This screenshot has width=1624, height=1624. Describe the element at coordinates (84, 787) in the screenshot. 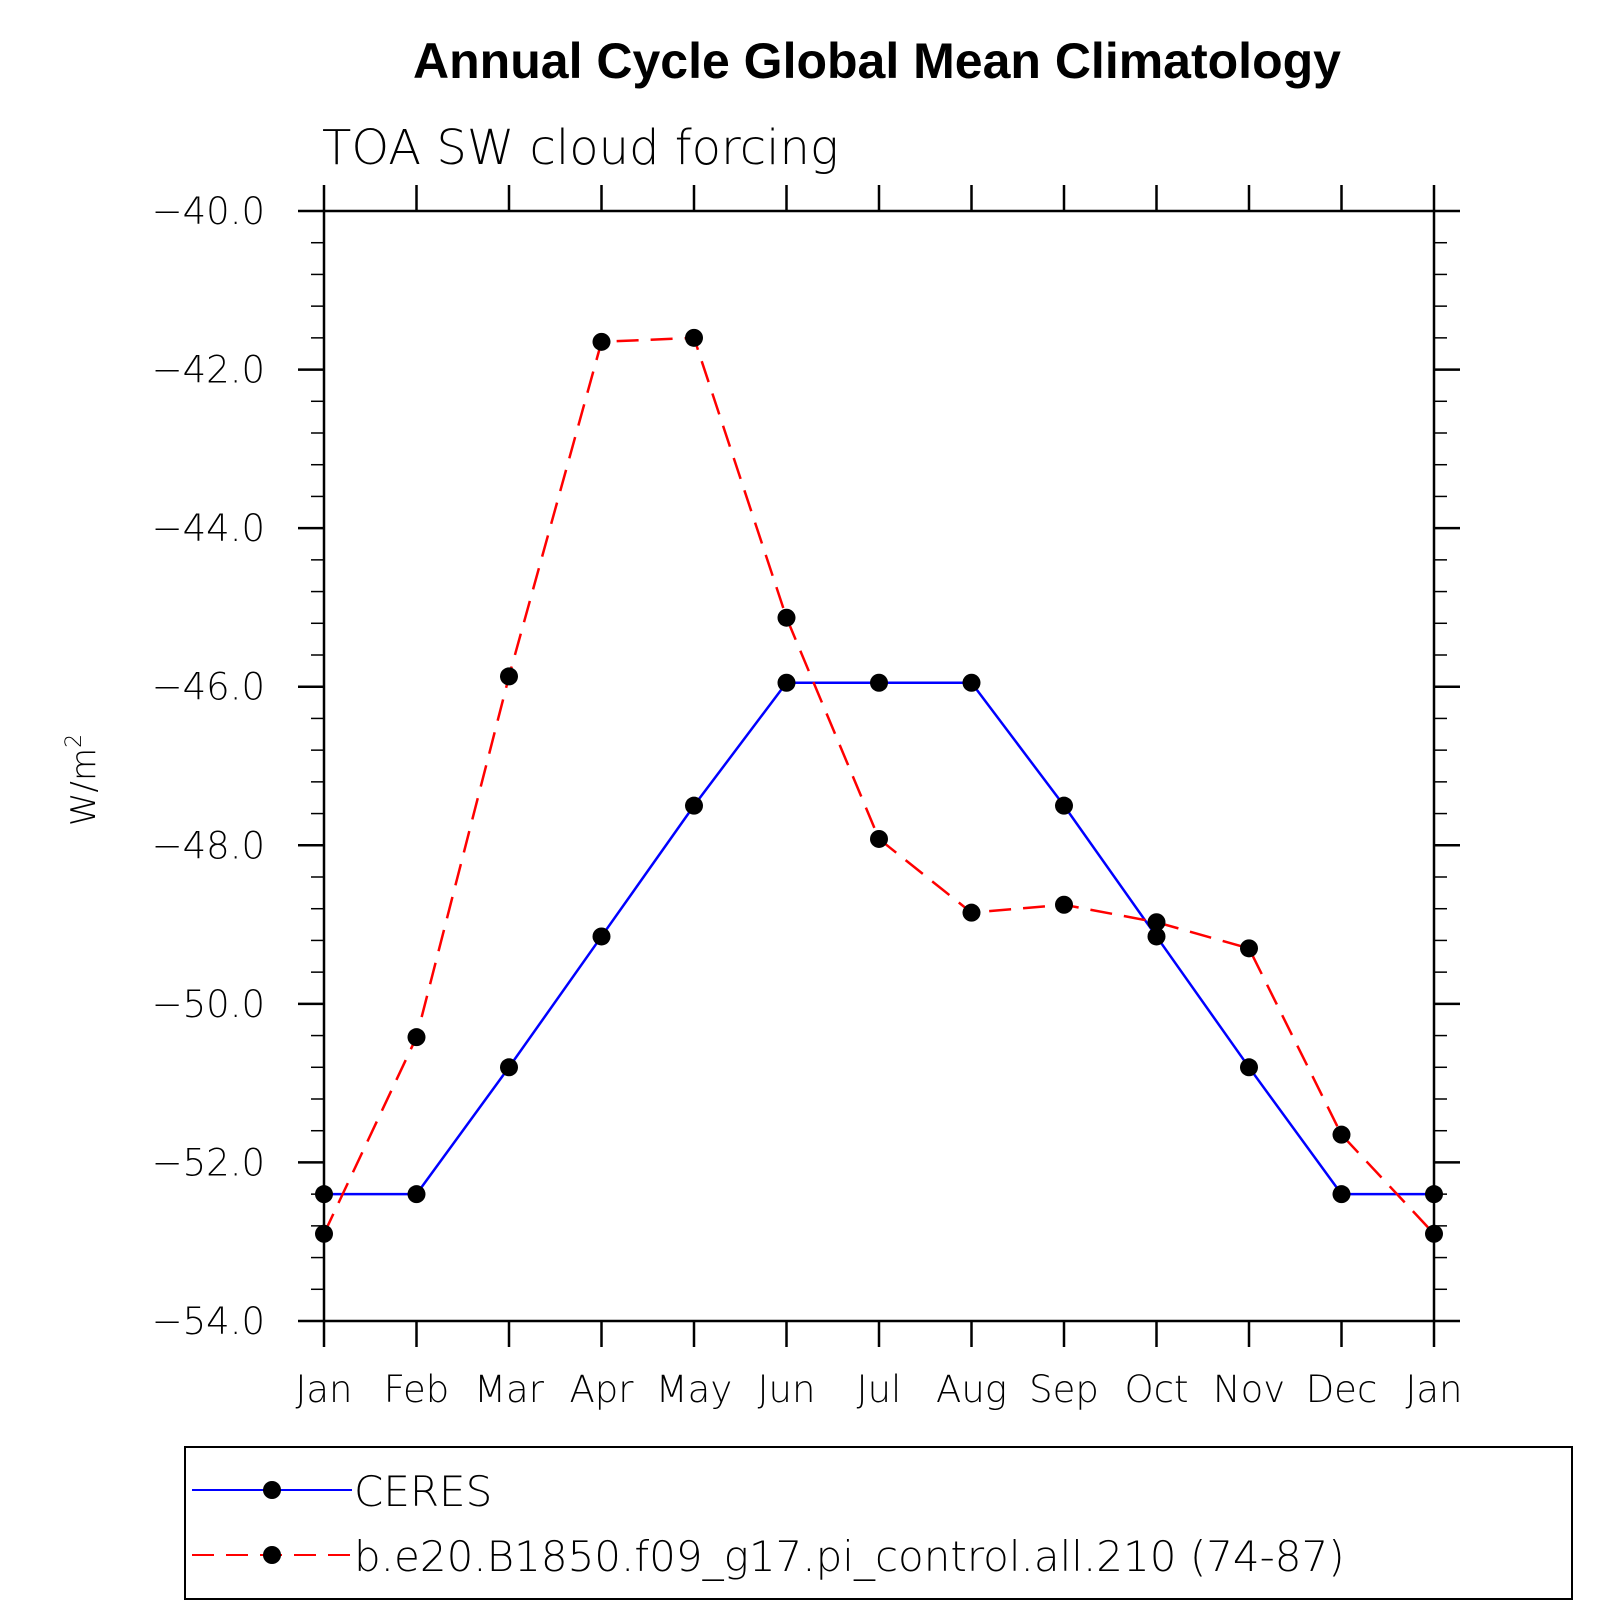

I see `y-axis-label-main: W/m` at that location.